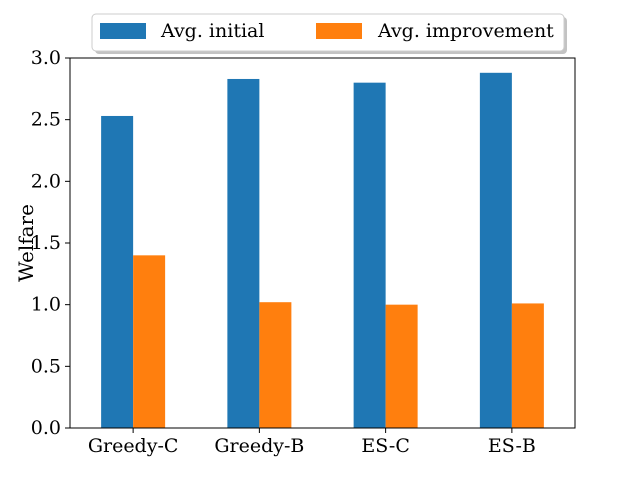 The image size is (640, 480). Describe the element at coordinates (46, 58) in the screenshot. I see `y-tick-label: 3.0` at that location.